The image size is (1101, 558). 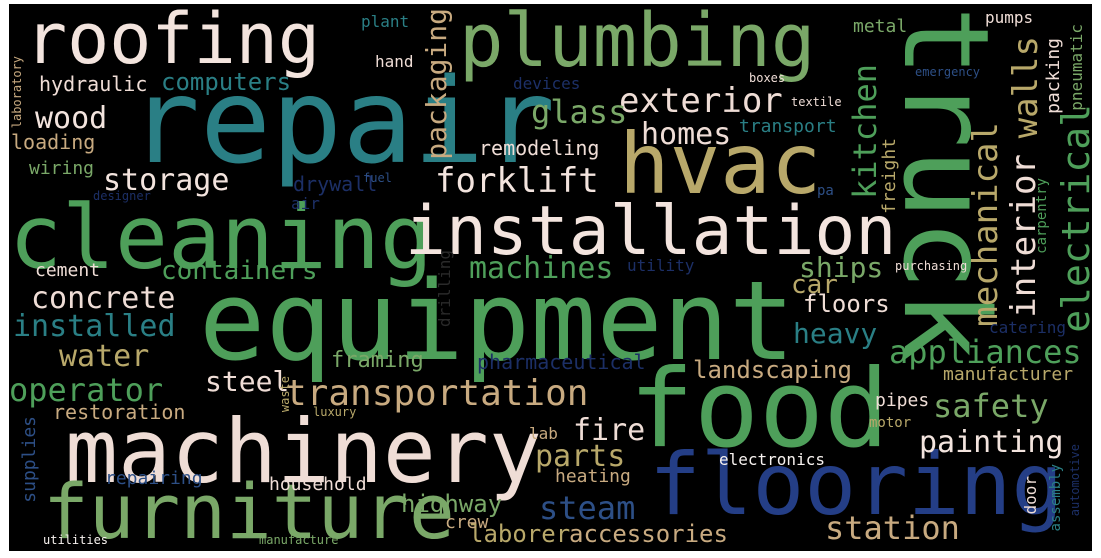 What do you see at coordinates (539, 148) in the screenshot?
I see `word-remodeling: remodeling` at bounding box center [539, 148].